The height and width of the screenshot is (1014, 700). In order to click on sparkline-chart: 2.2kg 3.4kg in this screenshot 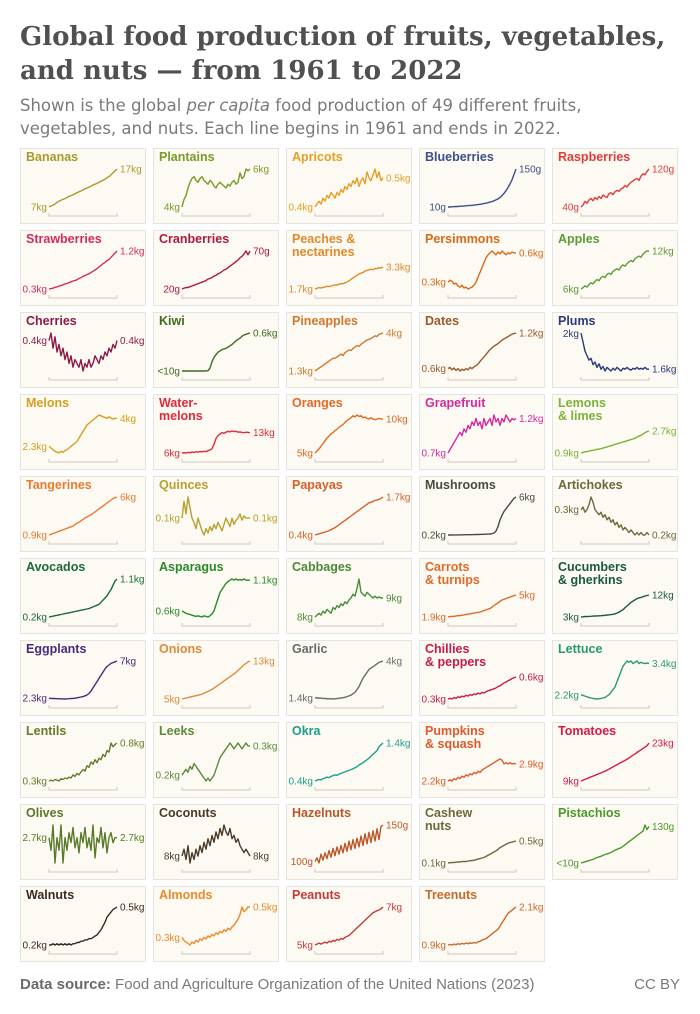, I will do `click(615, 684)`.